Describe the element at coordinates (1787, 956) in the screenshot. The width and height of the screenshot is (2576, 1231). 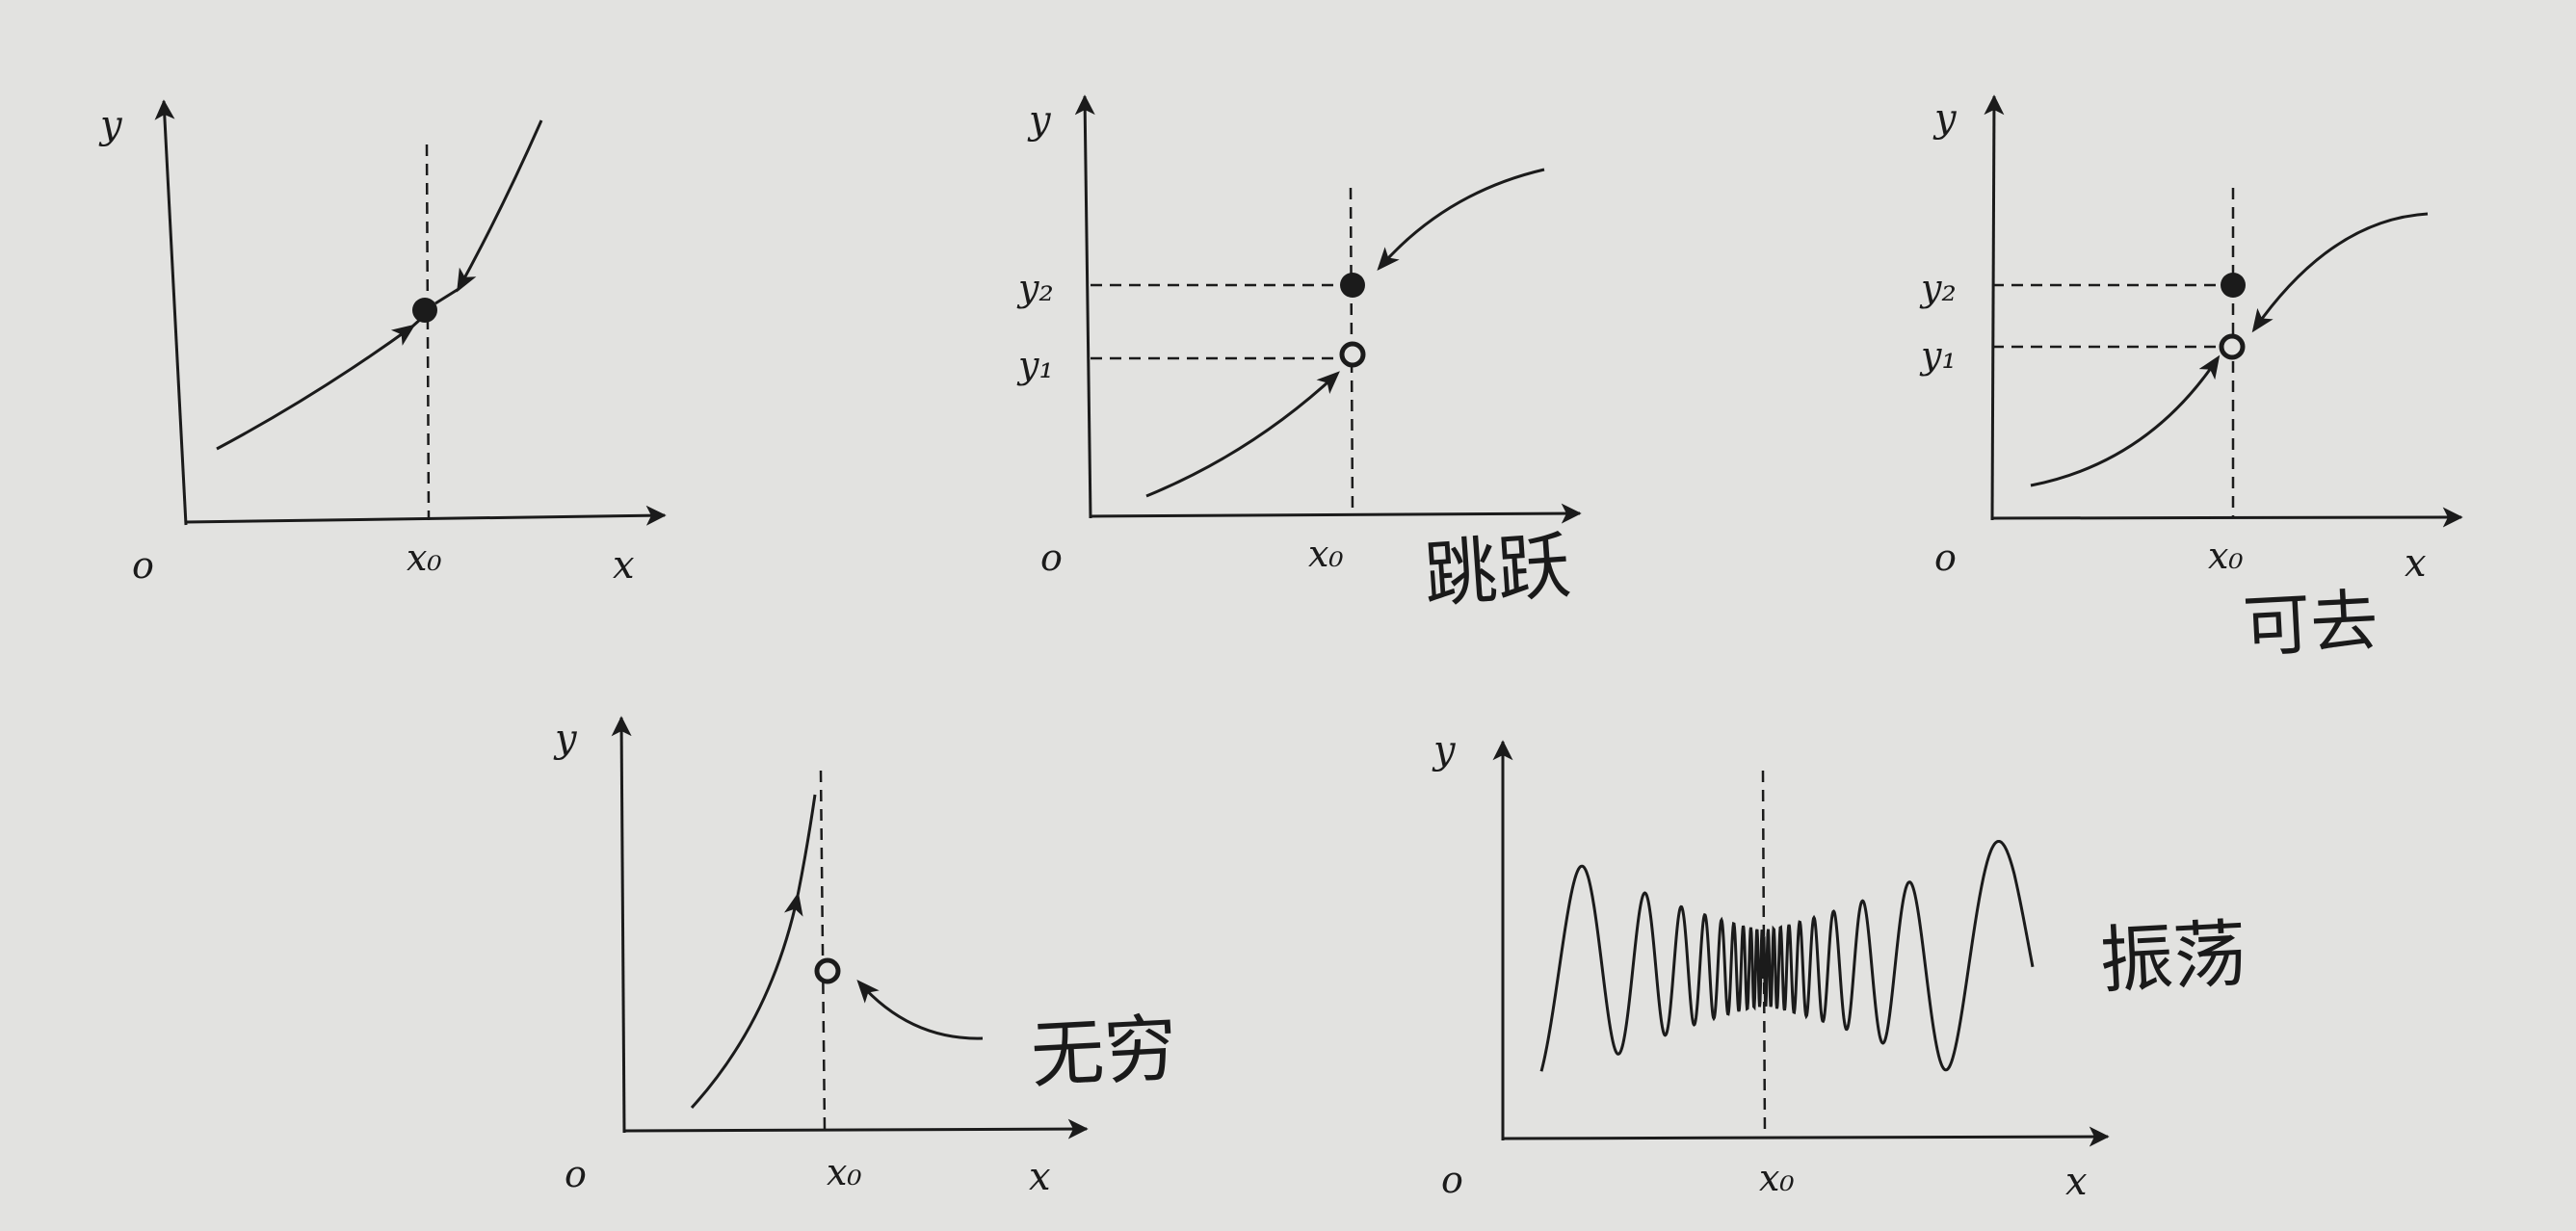
I see `oscillating-curve` at that location.